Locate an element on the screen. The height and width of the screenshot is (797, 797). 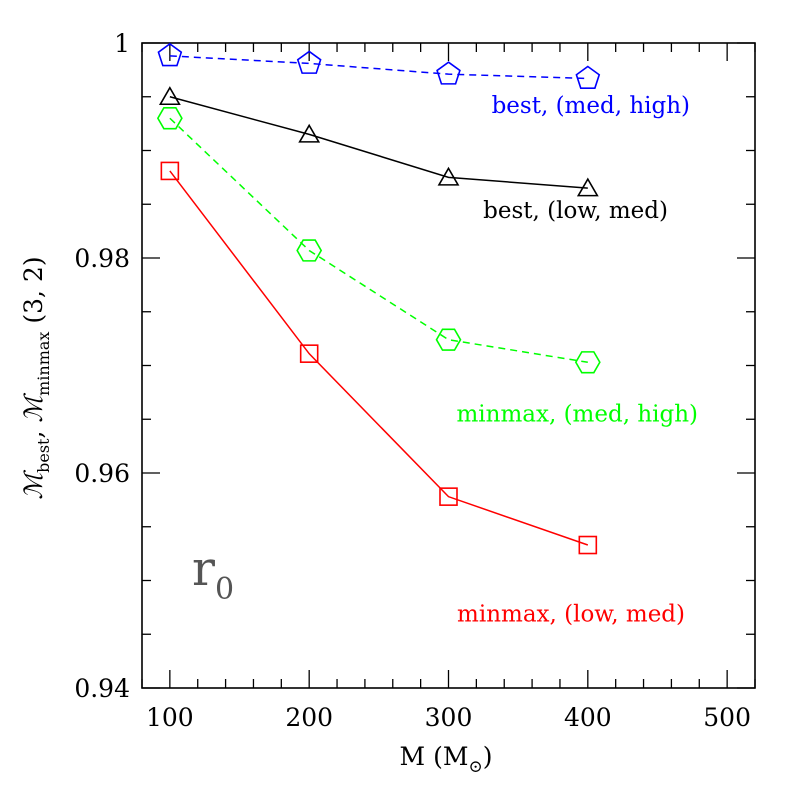
series-line-pentagon is located at coordinates (378, 67).